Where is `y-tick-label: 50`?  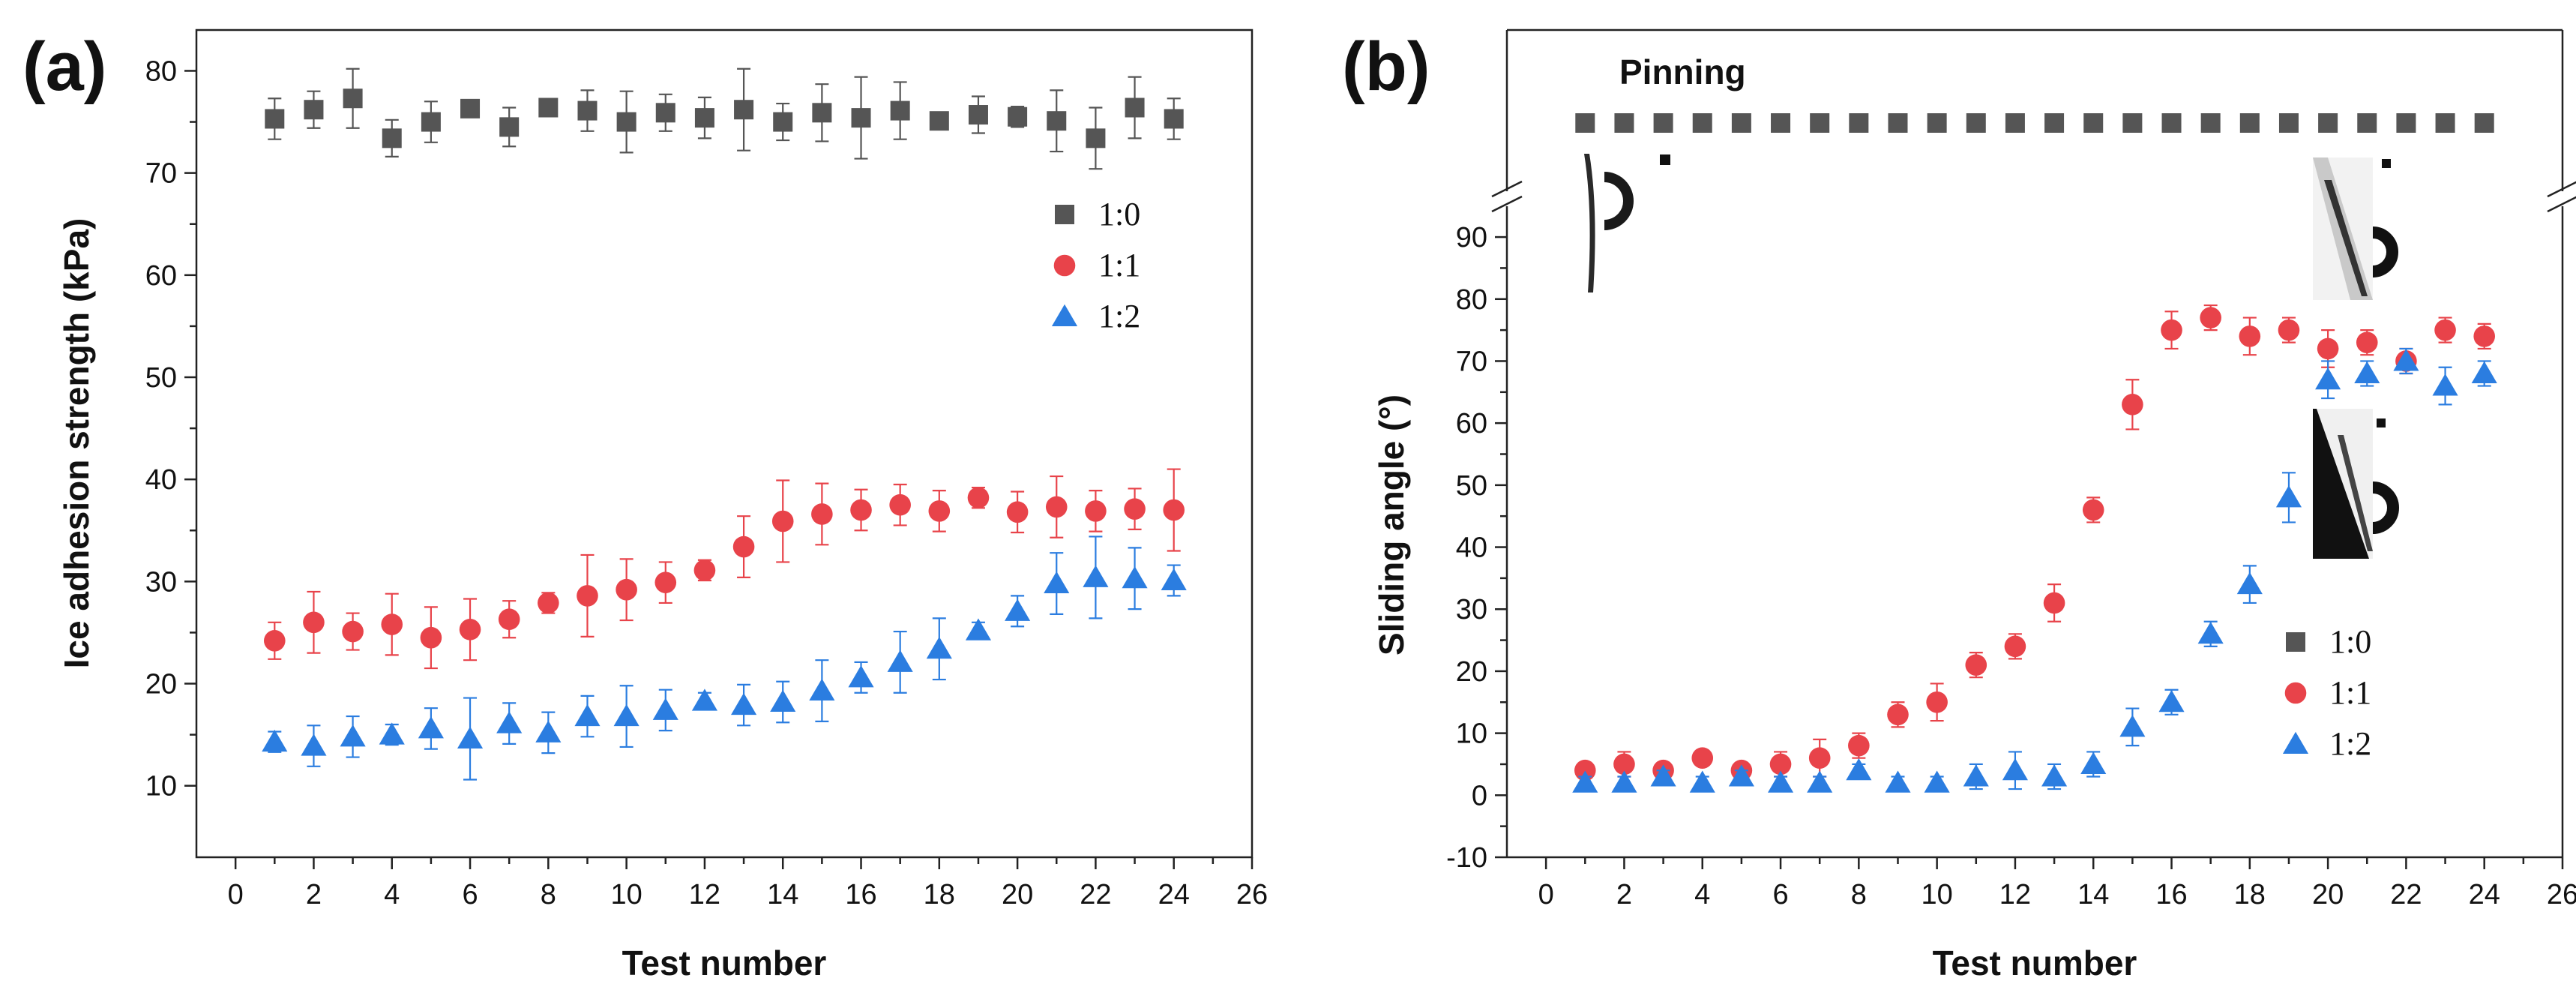 y-tick-label: 50 is located at coordinates (161, 378).